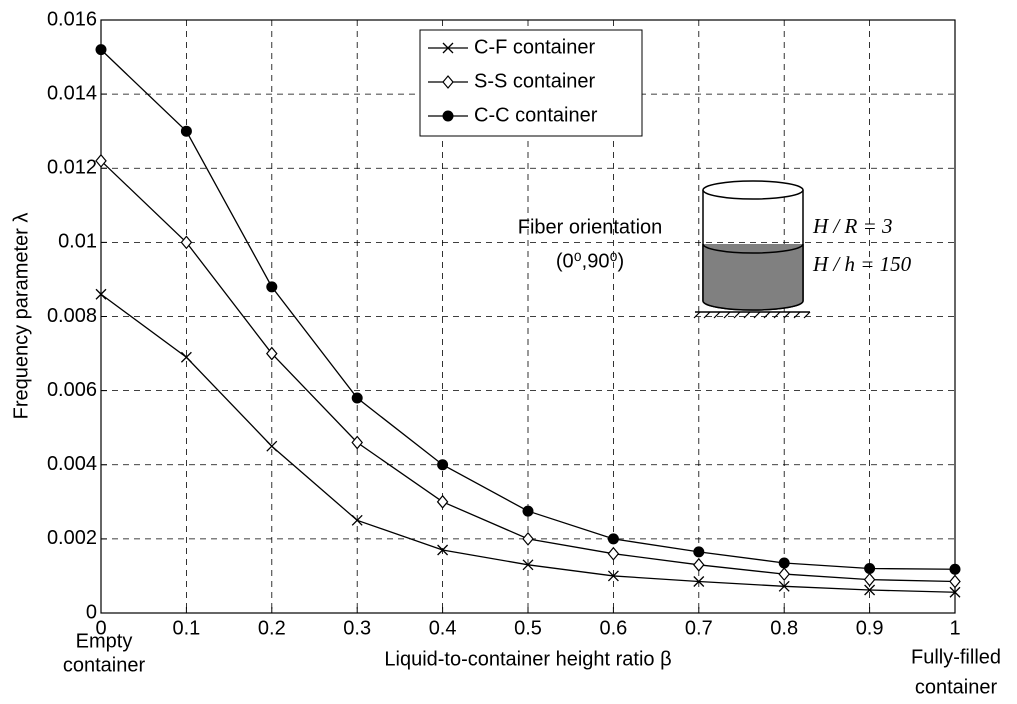 This screenshot has width=1017, height=704. Describe the element at coordinates (72, 19) in the screenshot. I see `y-tick-label: 0.016` at that location.